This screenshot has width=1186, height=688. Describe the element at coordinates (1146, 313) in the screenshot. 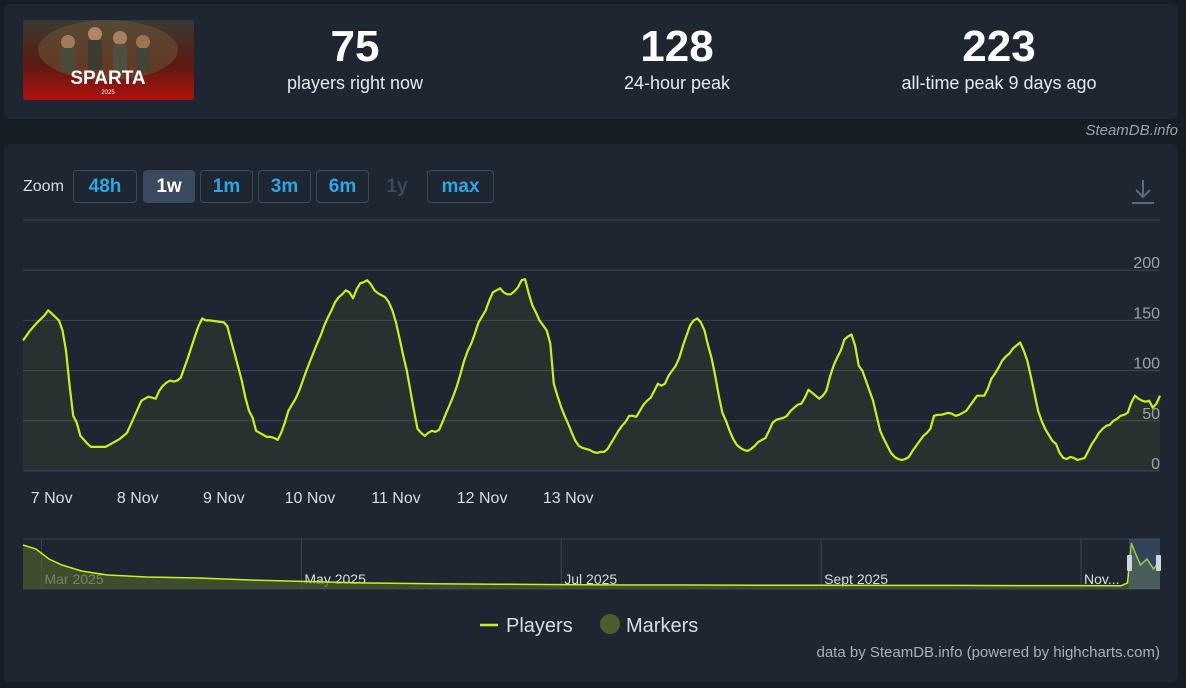

I see `y-tick-label: 150` at that location.